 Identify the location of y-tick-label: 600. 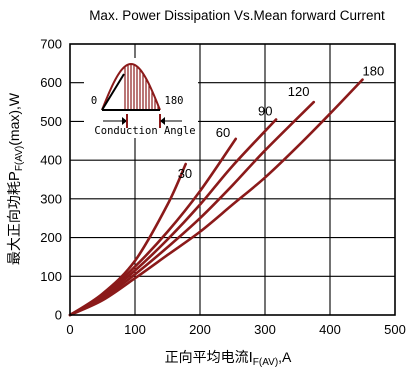
(51, 82).